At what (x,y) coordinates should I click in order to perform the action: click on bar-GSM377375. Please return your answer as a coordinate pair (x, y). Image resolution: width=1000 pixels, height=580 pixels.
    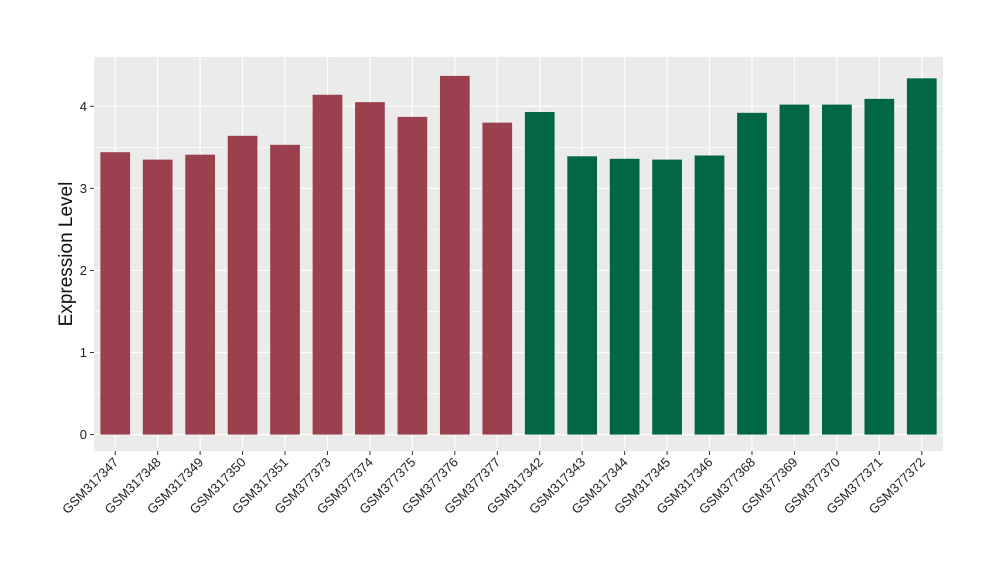
    Looking at the image, I should click on (412, 275).